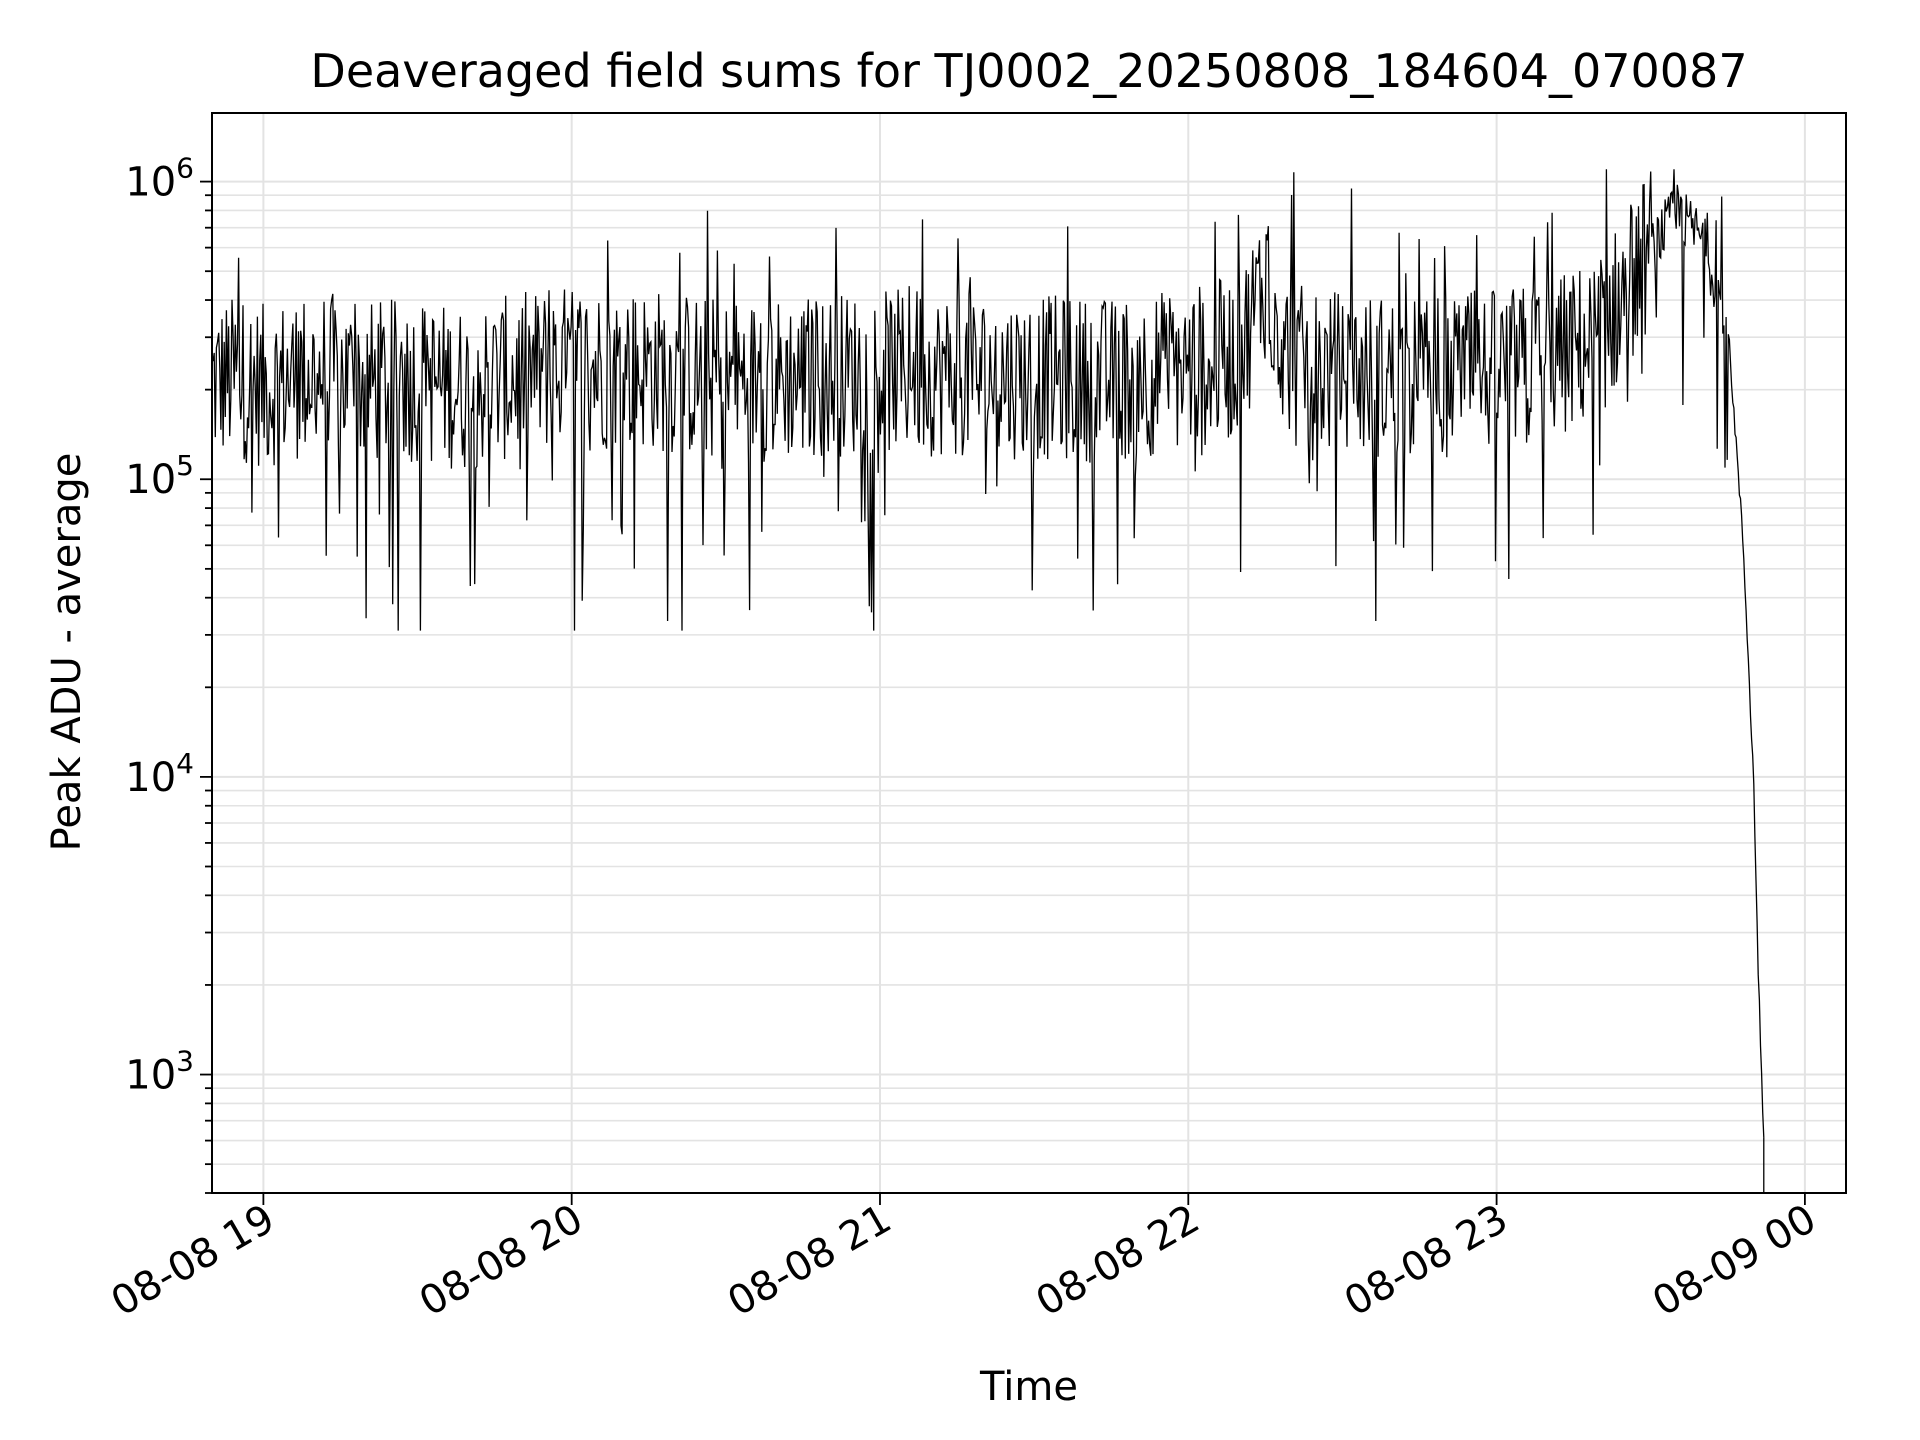 This screenshot has width=1920, height=1440. Describe the element at coordinates (1734, 1261) in the screenshot. I see `x-tick-label: 08-09 00` at that location.